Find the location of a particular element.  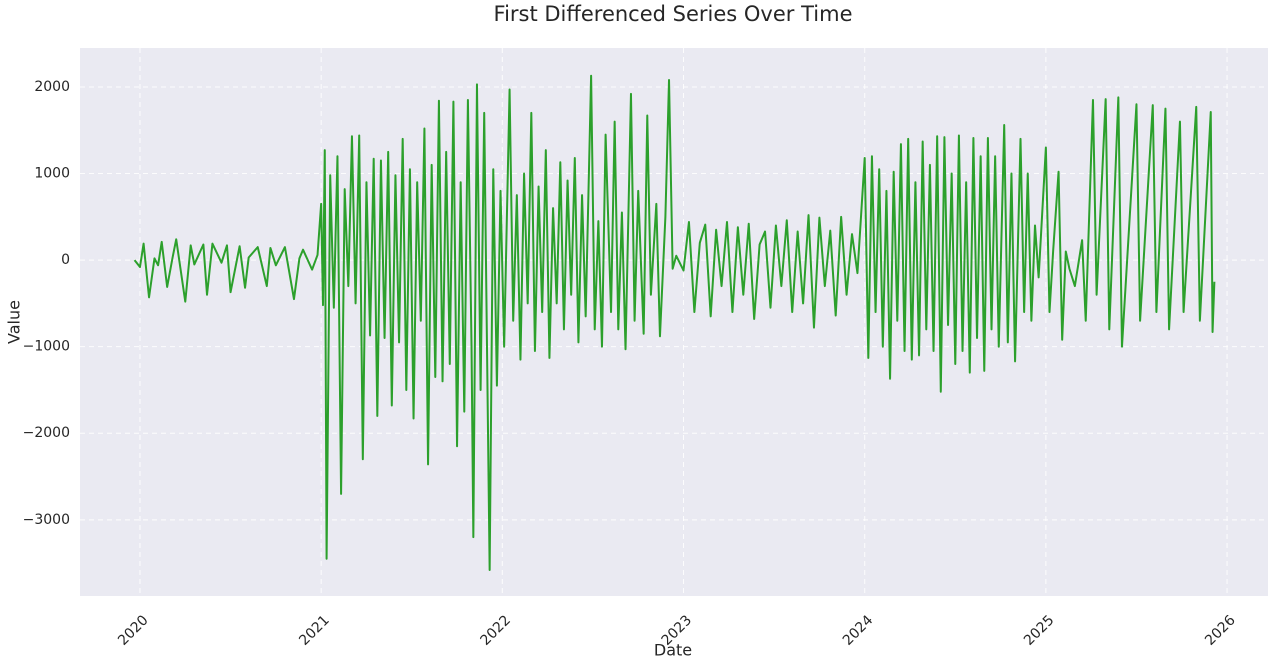

y-tick-label: −3000 is located at coordinates (46, 520).